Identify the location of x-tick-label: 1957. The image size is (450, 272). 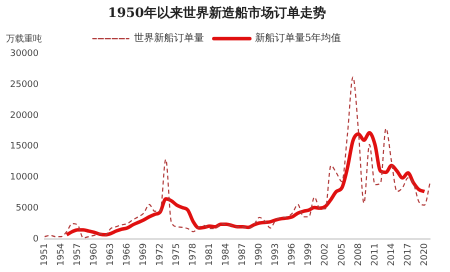
(78, 254).